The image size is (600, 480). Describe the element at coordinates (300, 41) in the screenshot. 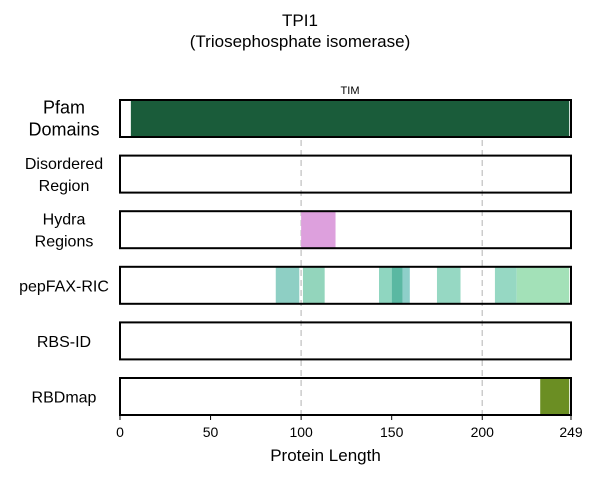

I see `chart-subtitle: (Triosephosphate isomerase)` at that location.